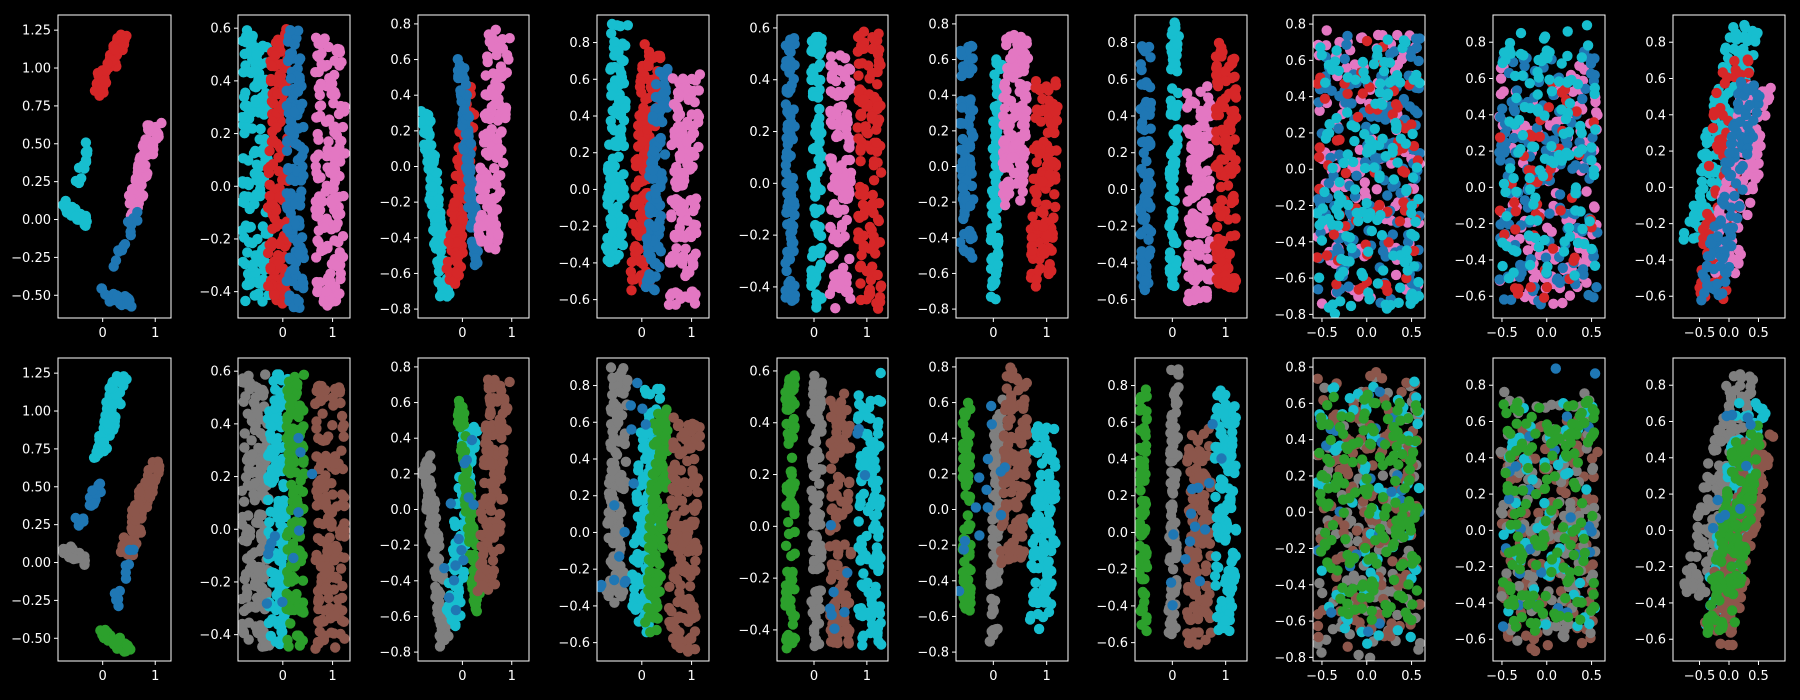 This screenshot has width=1800, height=700. Describe the element at coordinates (220, 187) in the screenshot. I see `y-tick-label: 0.0` at that location.